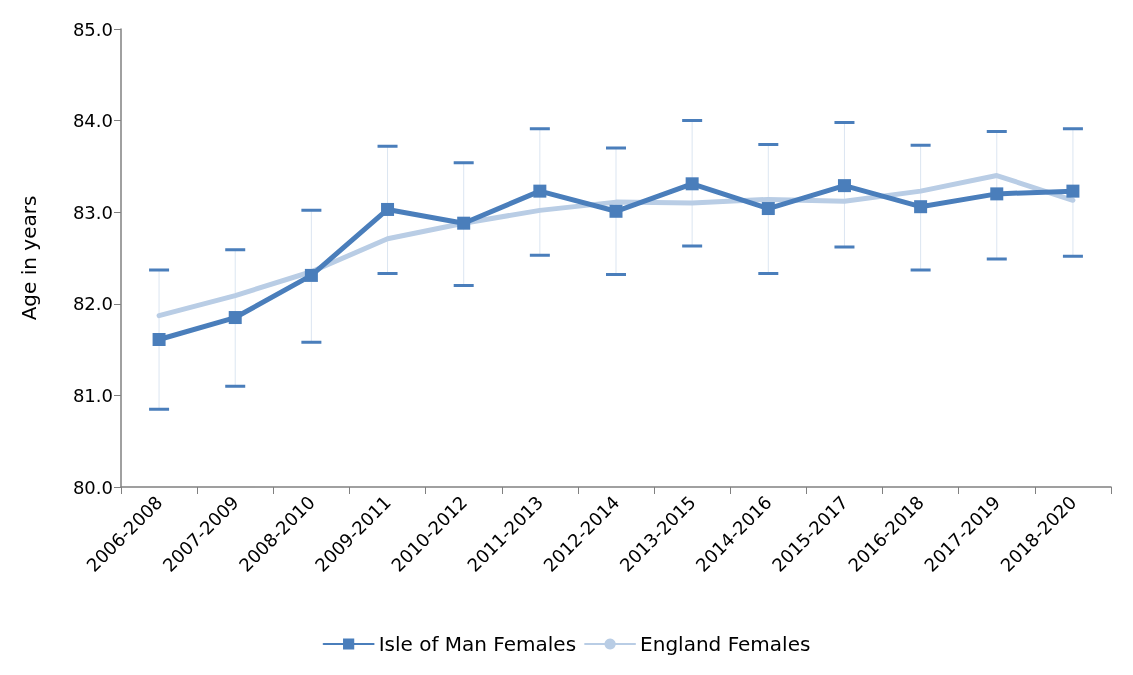 The height and width of the screenshot is (675, 1133). What do you see at coordinates (29, 258) in the screenshot?
I see `y-axis-title: Age in years` at bounding box center [29, 258].